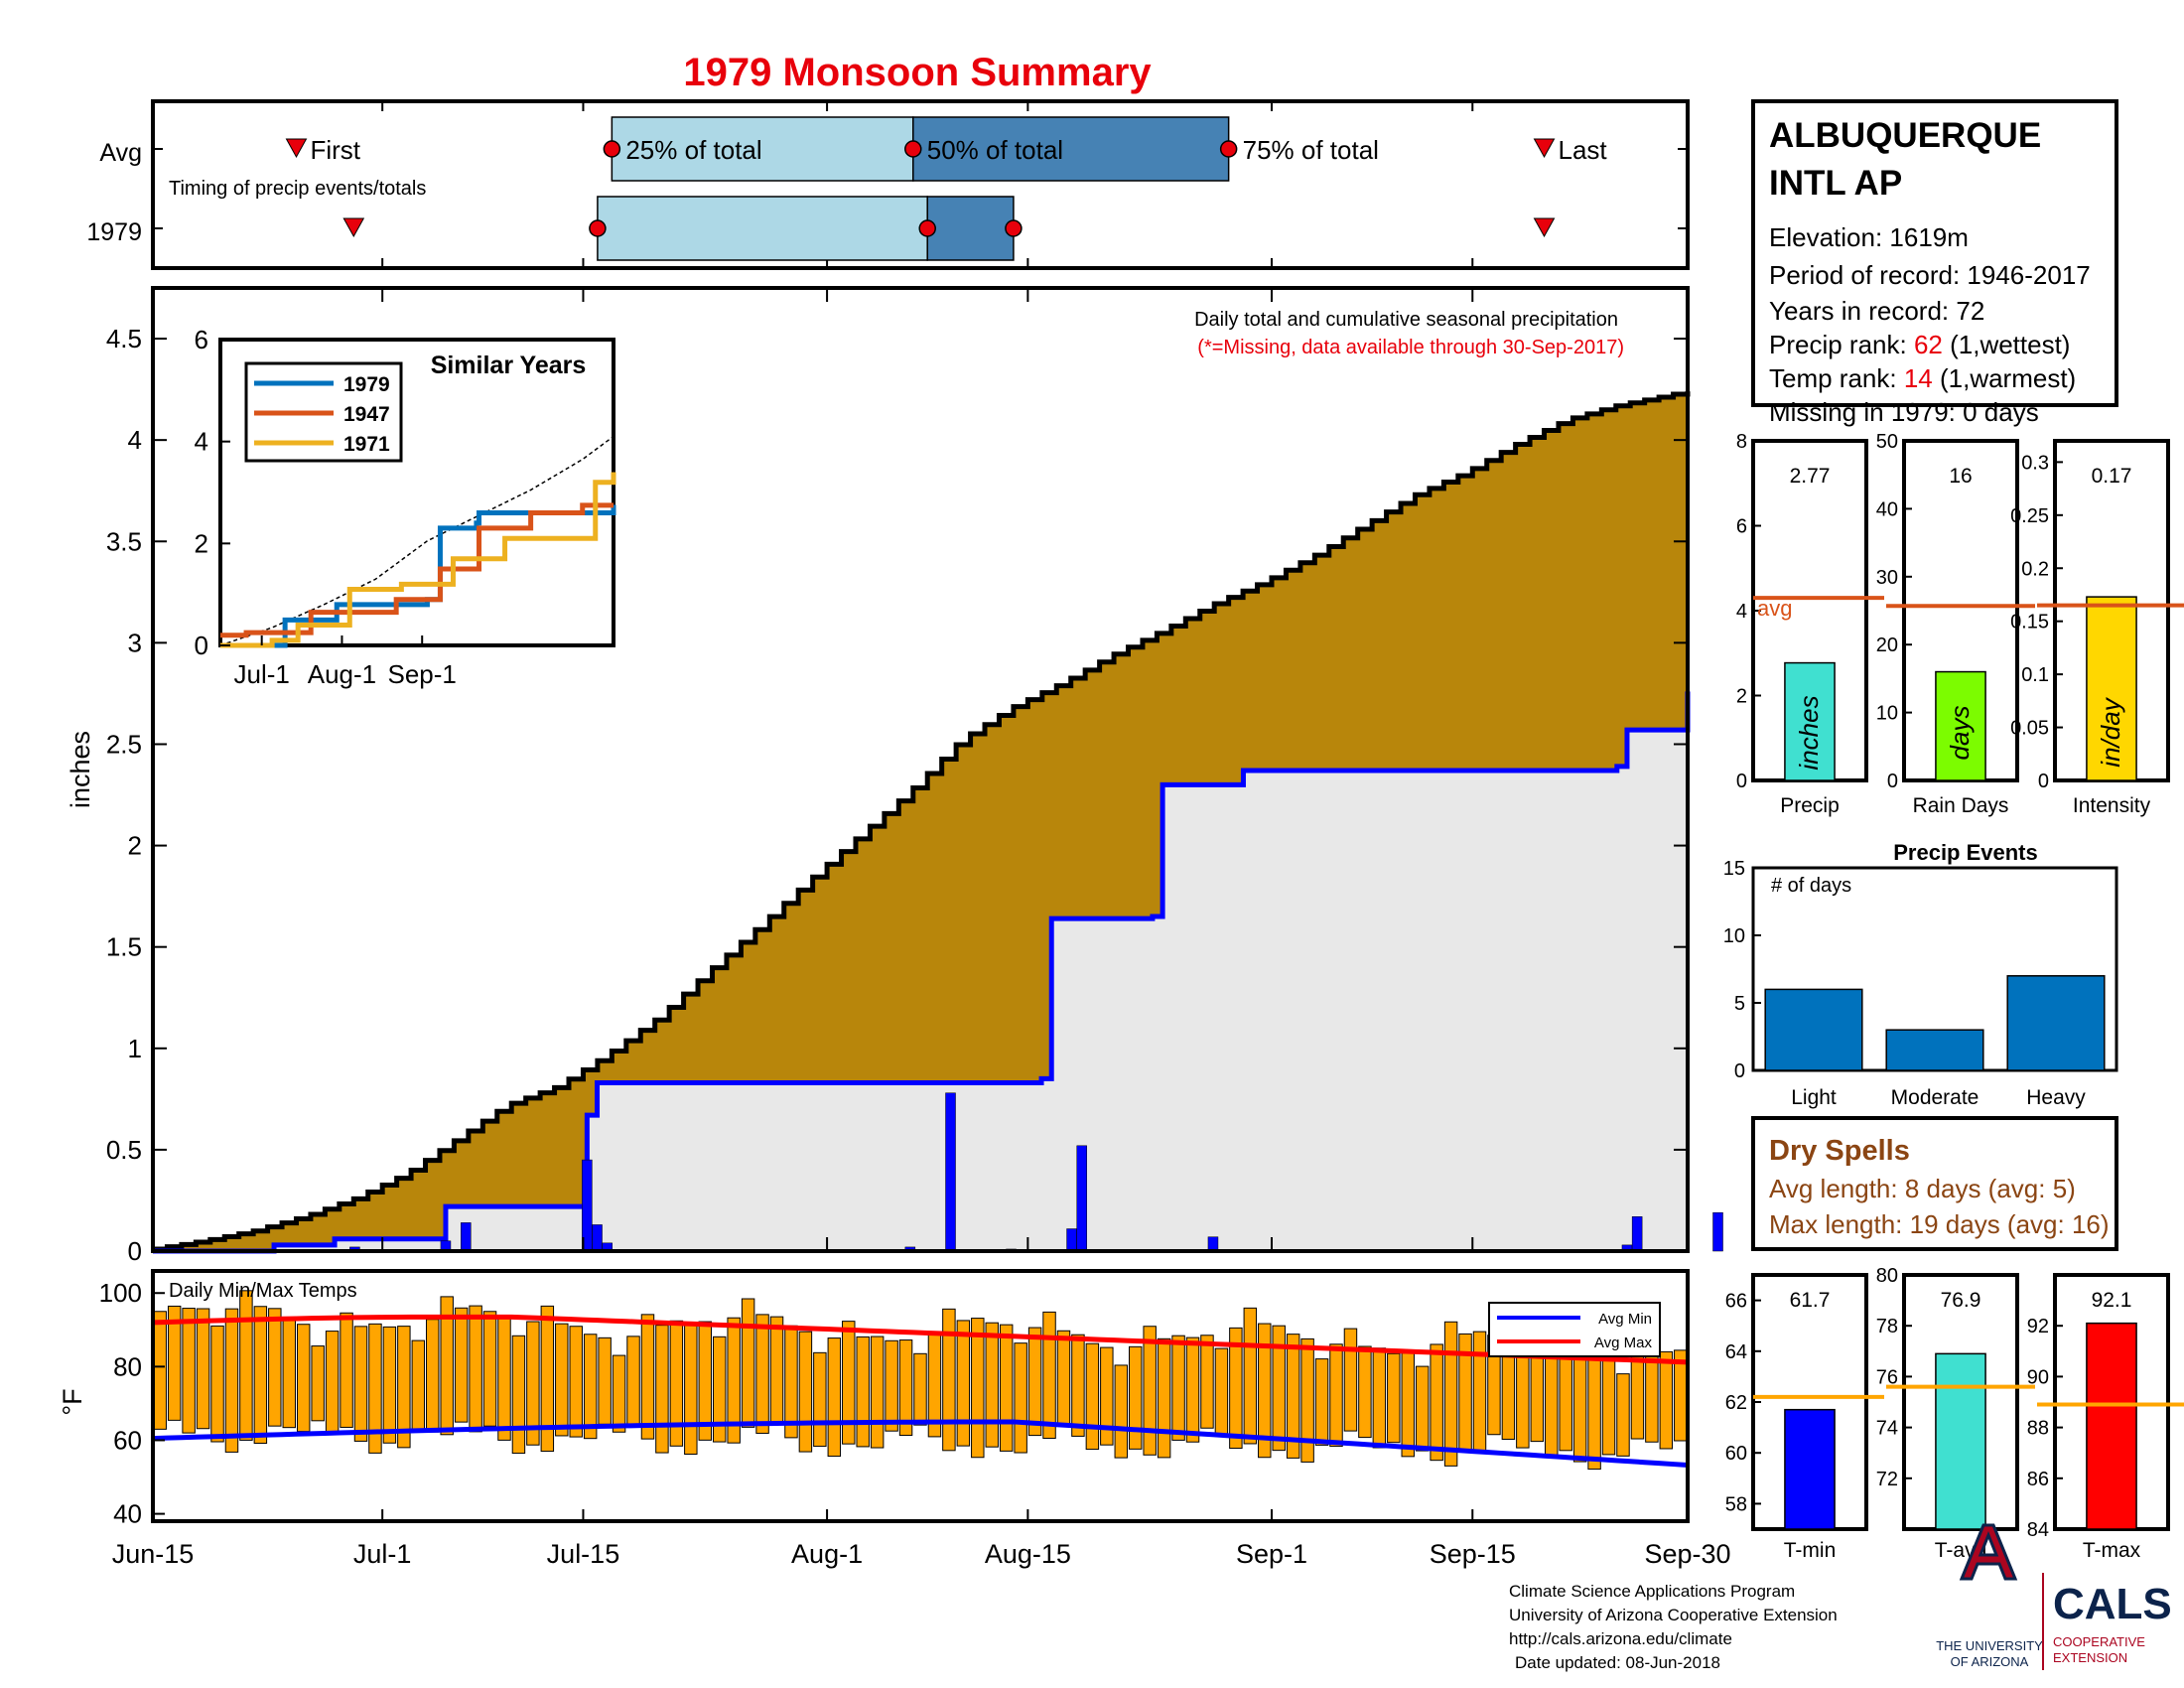 Image resolution: width=2184 pixels, height=1688 pixels. Describe the element at coordinates (135, 642) in the screenshot. I see `main-y-tick-label: 3` at that location.